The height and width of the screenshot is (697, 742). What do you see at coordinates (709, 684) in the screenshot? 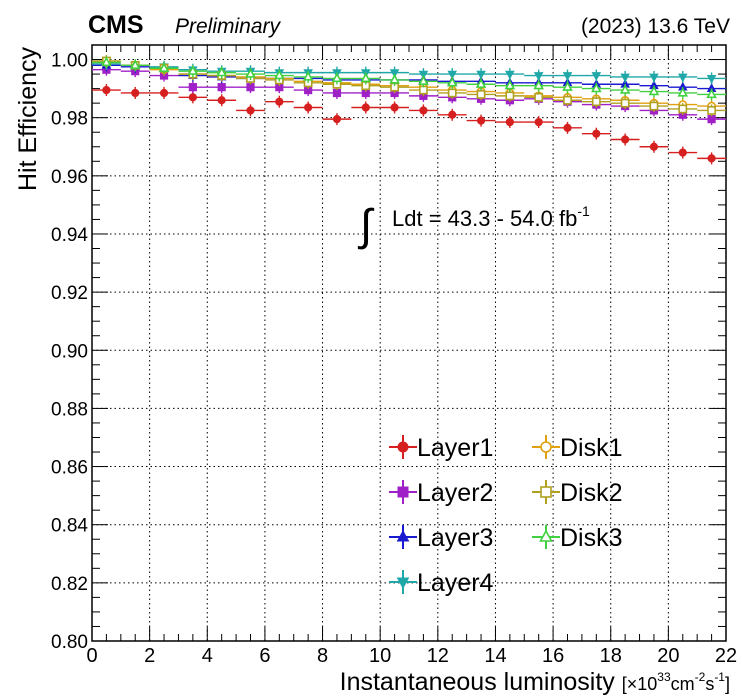
I see `x-axis-unit-s: s` at bounding box center [709, 684].